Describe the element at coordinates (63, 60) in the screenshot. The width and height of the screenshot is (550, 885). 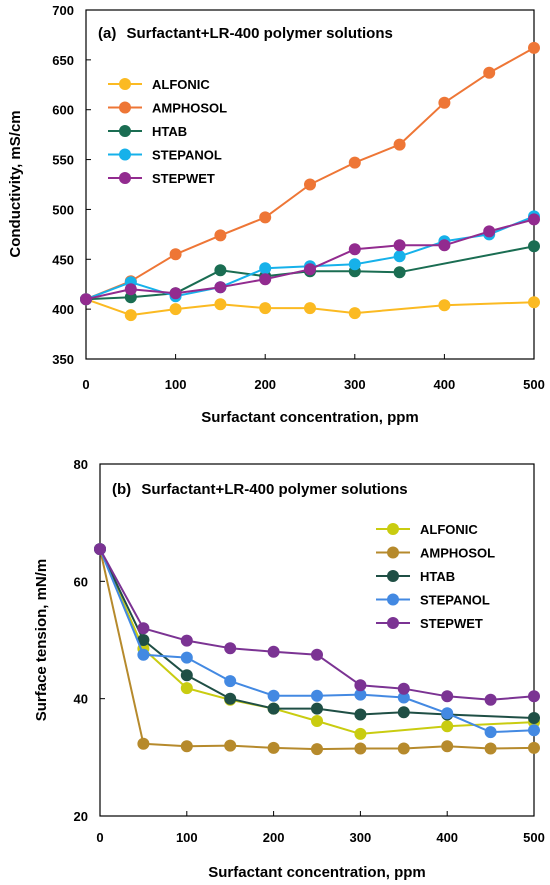
I see `y-tick-label: 650` at that location.